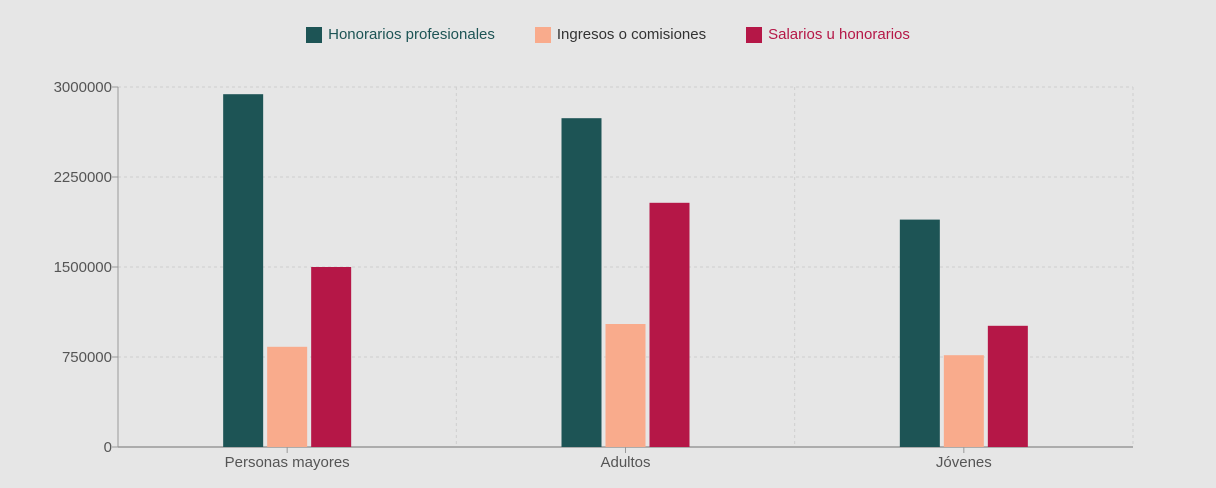 The height and width of the screenshot is (488, 1216). I want to click on x-tick-label-0: Personas mayores, so click(287, 462).